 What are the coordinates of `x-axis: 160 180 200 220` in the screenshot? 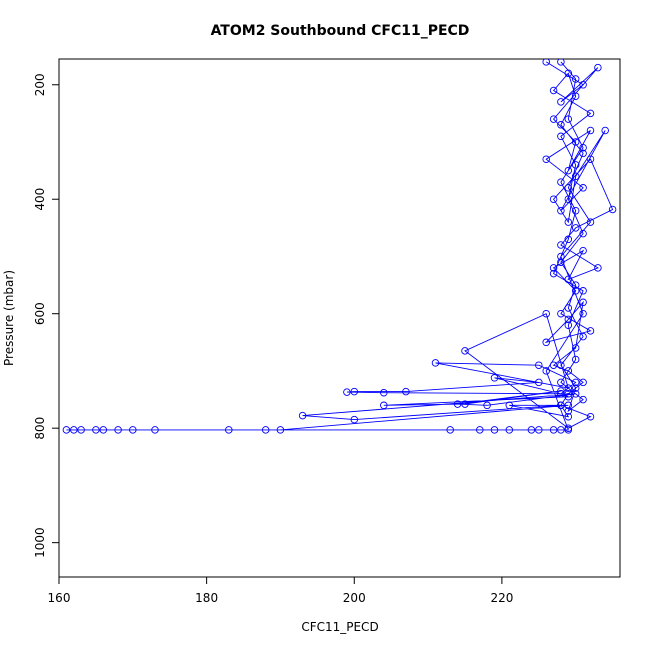 It's located at (280, 590).